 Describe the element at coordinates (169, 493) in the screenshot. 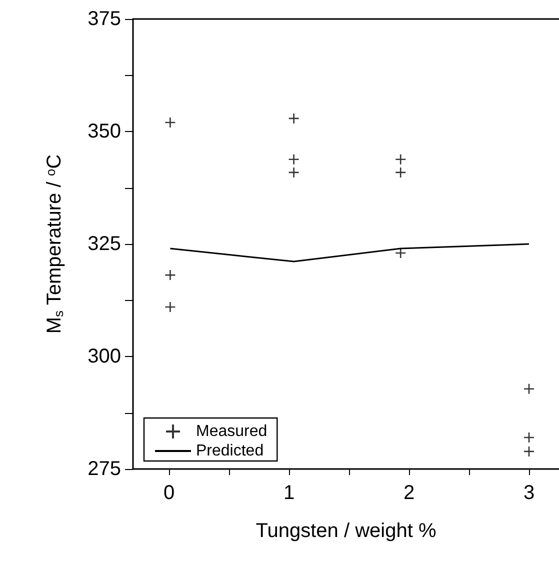

I see `x-tick-label: 0` at that location.